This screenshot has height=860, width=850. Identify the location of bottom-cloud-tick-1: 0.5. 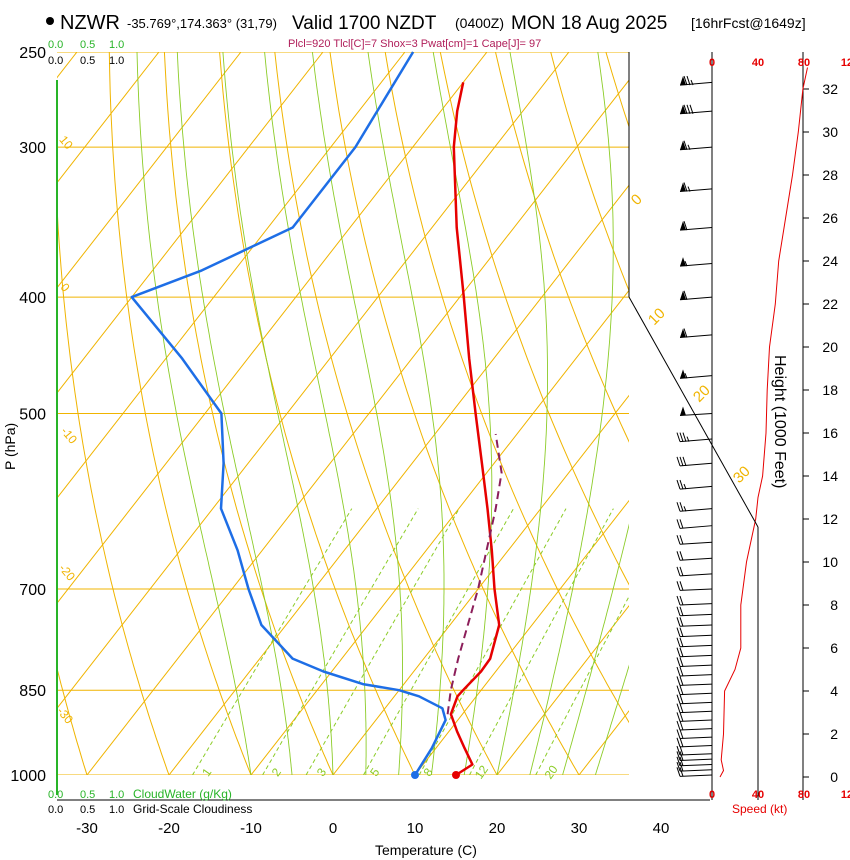
(87, 795).